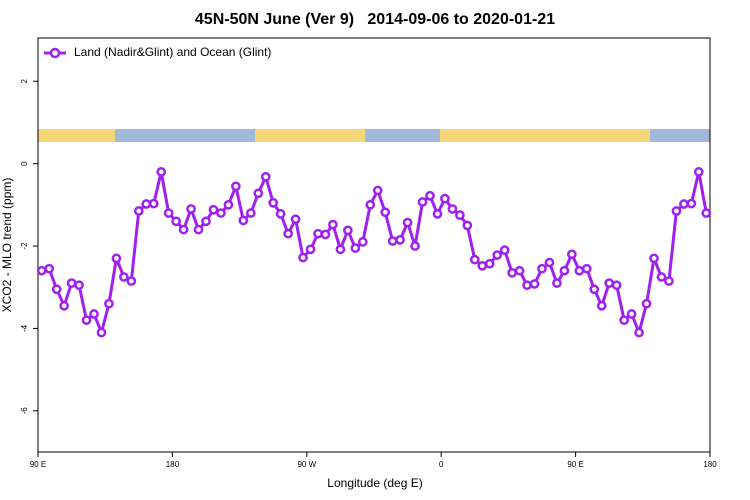  Describe the element at coordinates (374, 483) in the screenshot. I see `x-axis-label: Longitude (deg E)` at that location.